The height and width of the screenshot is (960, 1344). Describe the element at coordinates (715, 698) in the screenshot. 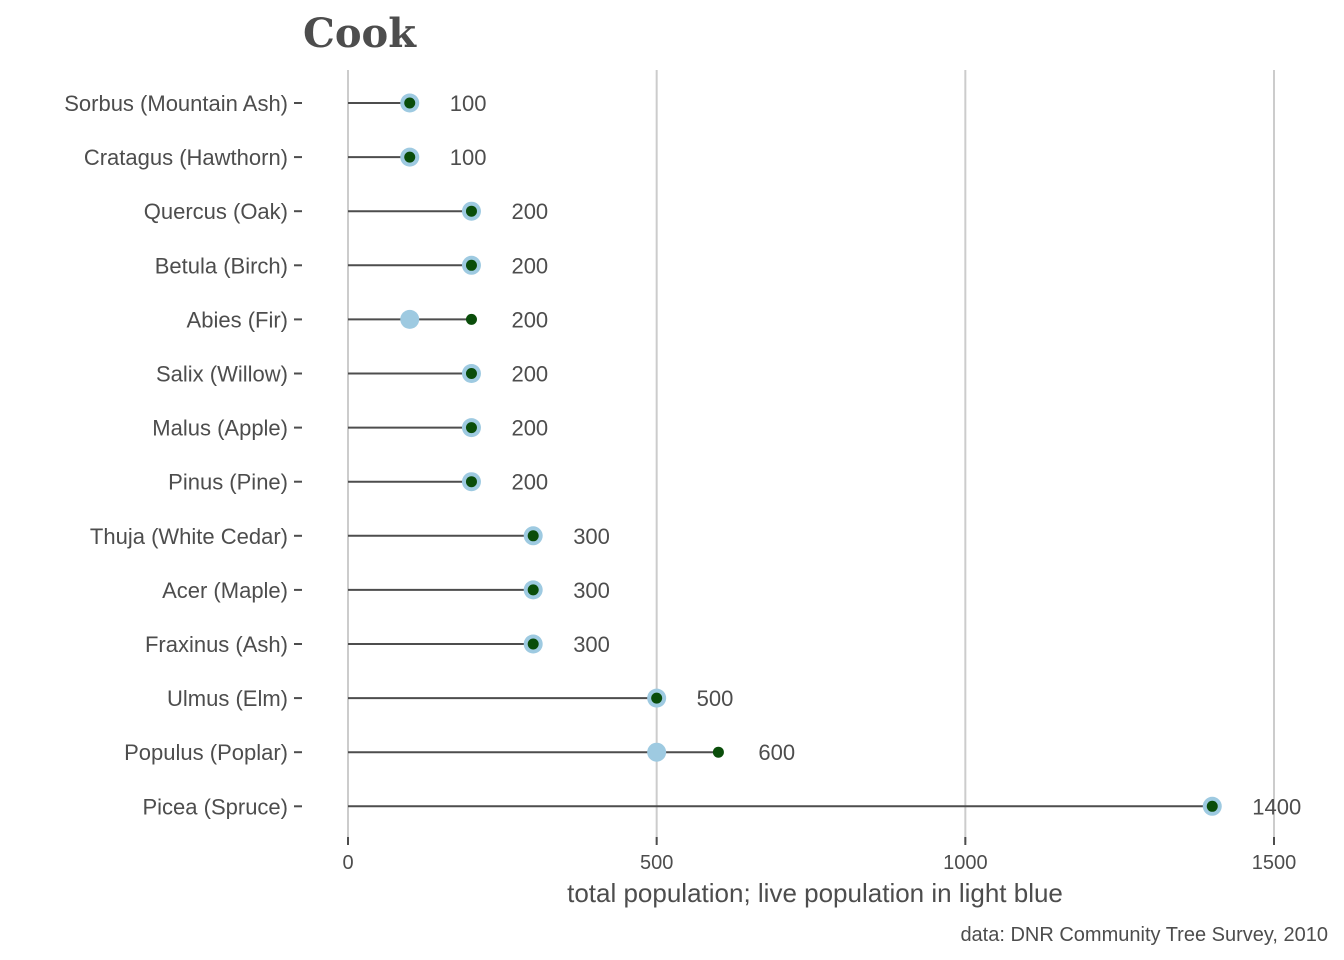

I see `value-label: 500` at that location.